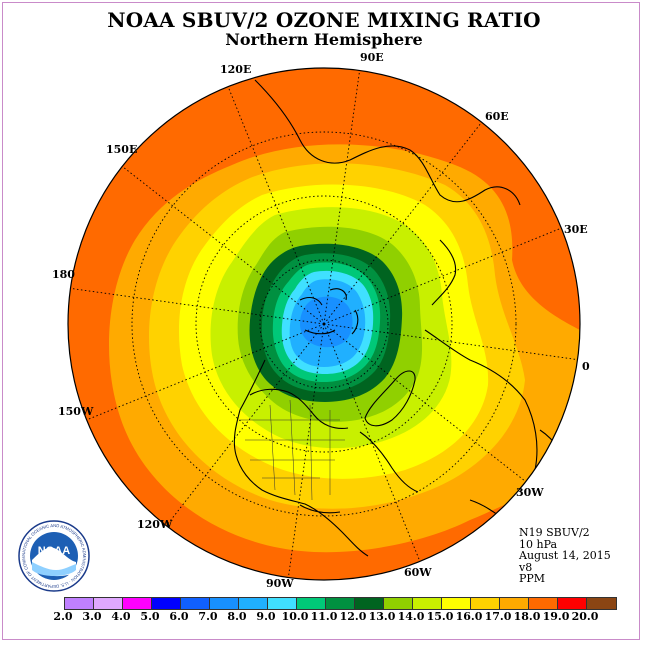 This screenshot has width=648, height=648. I want to click on colorbar-tick-label: 8.0, so click(237, 616).